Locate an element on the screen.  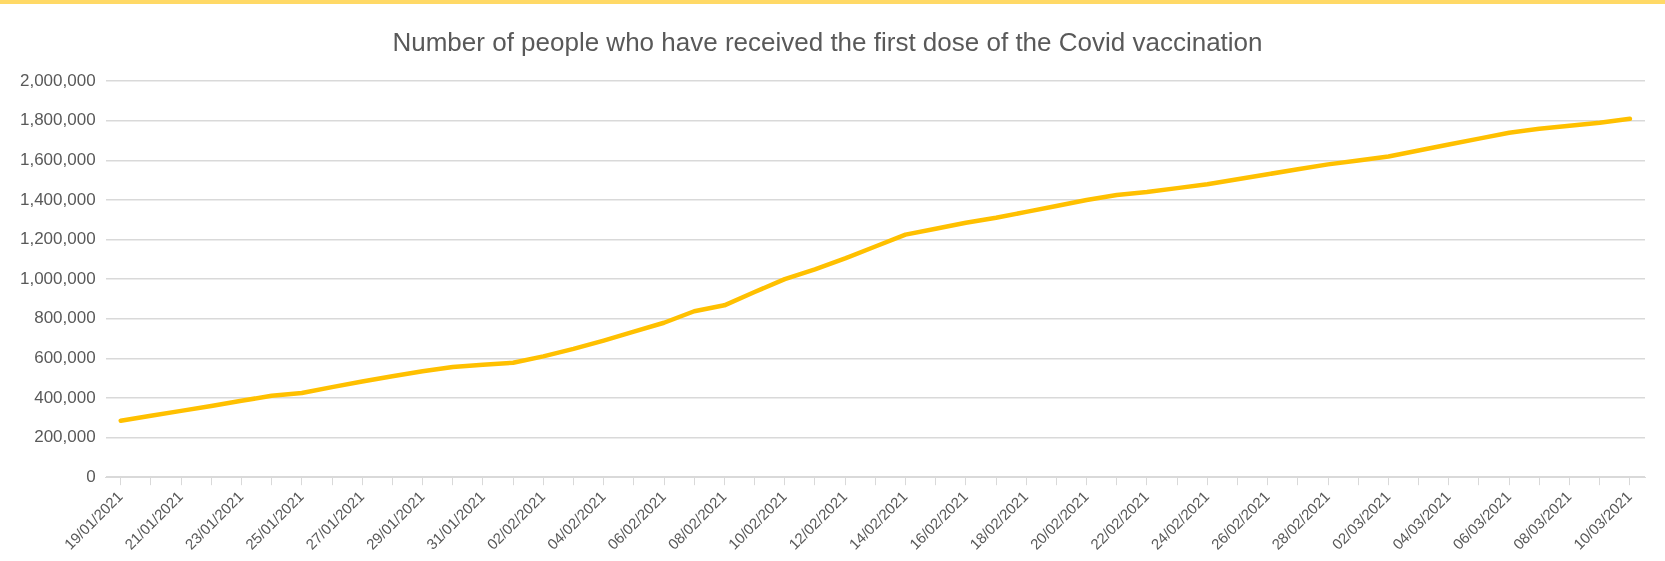
y-tick-label: 1,800,000 is located at coordinates (57, 120).